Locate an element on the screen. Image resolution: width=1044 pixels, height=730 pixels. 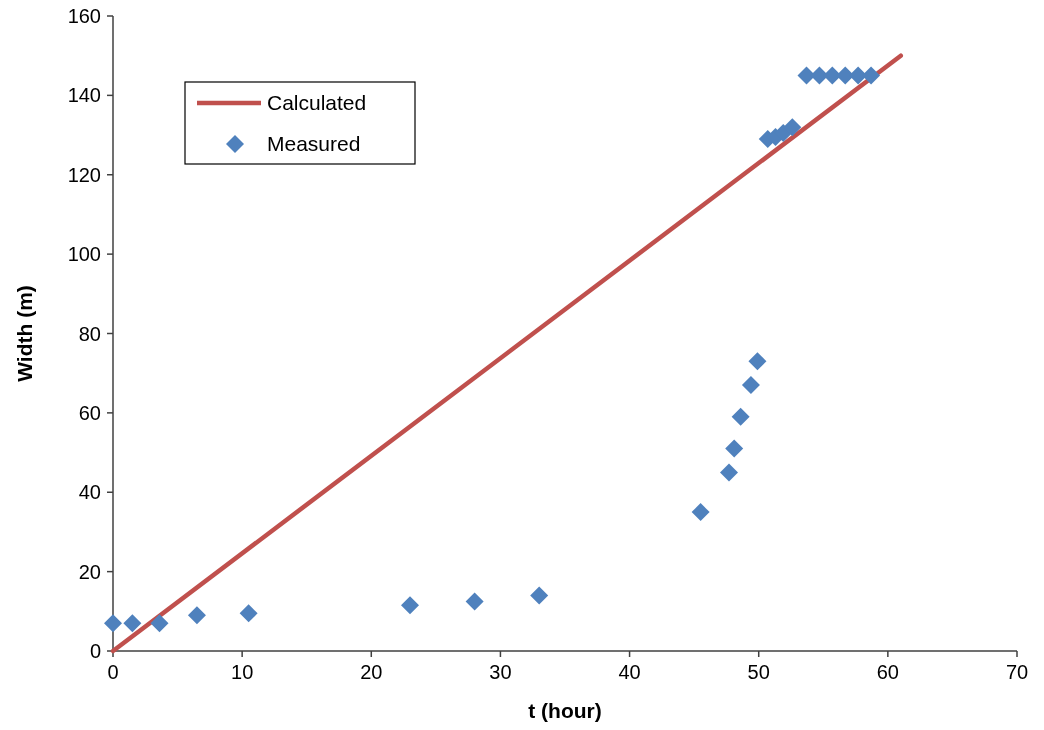
y-tick-label: 20 is located at coordinates (89, 571).